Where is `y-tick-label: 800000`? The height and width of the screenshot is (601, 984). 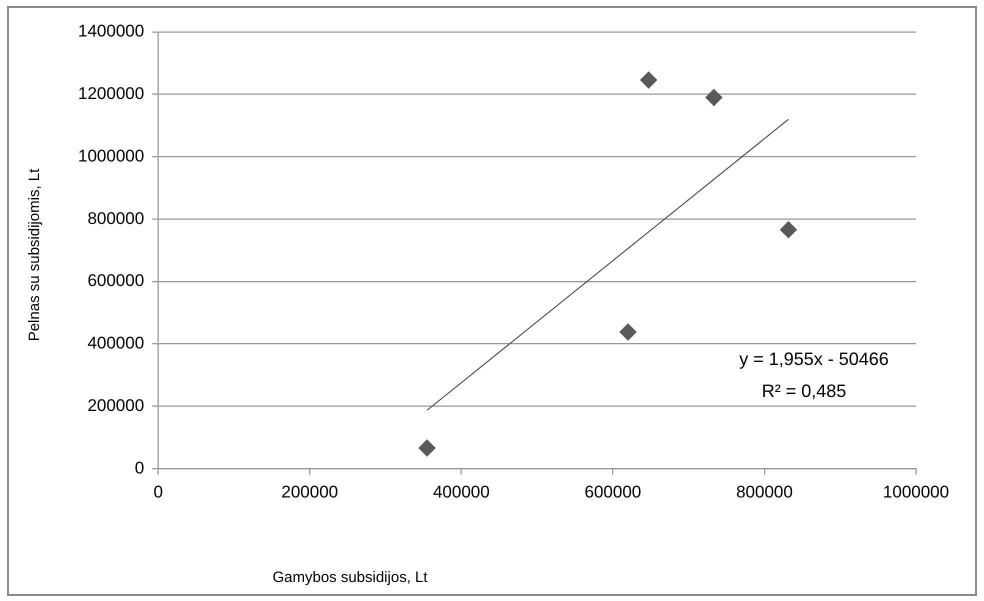
y-tick-label: 800000 is located at coordinates (115, 218).